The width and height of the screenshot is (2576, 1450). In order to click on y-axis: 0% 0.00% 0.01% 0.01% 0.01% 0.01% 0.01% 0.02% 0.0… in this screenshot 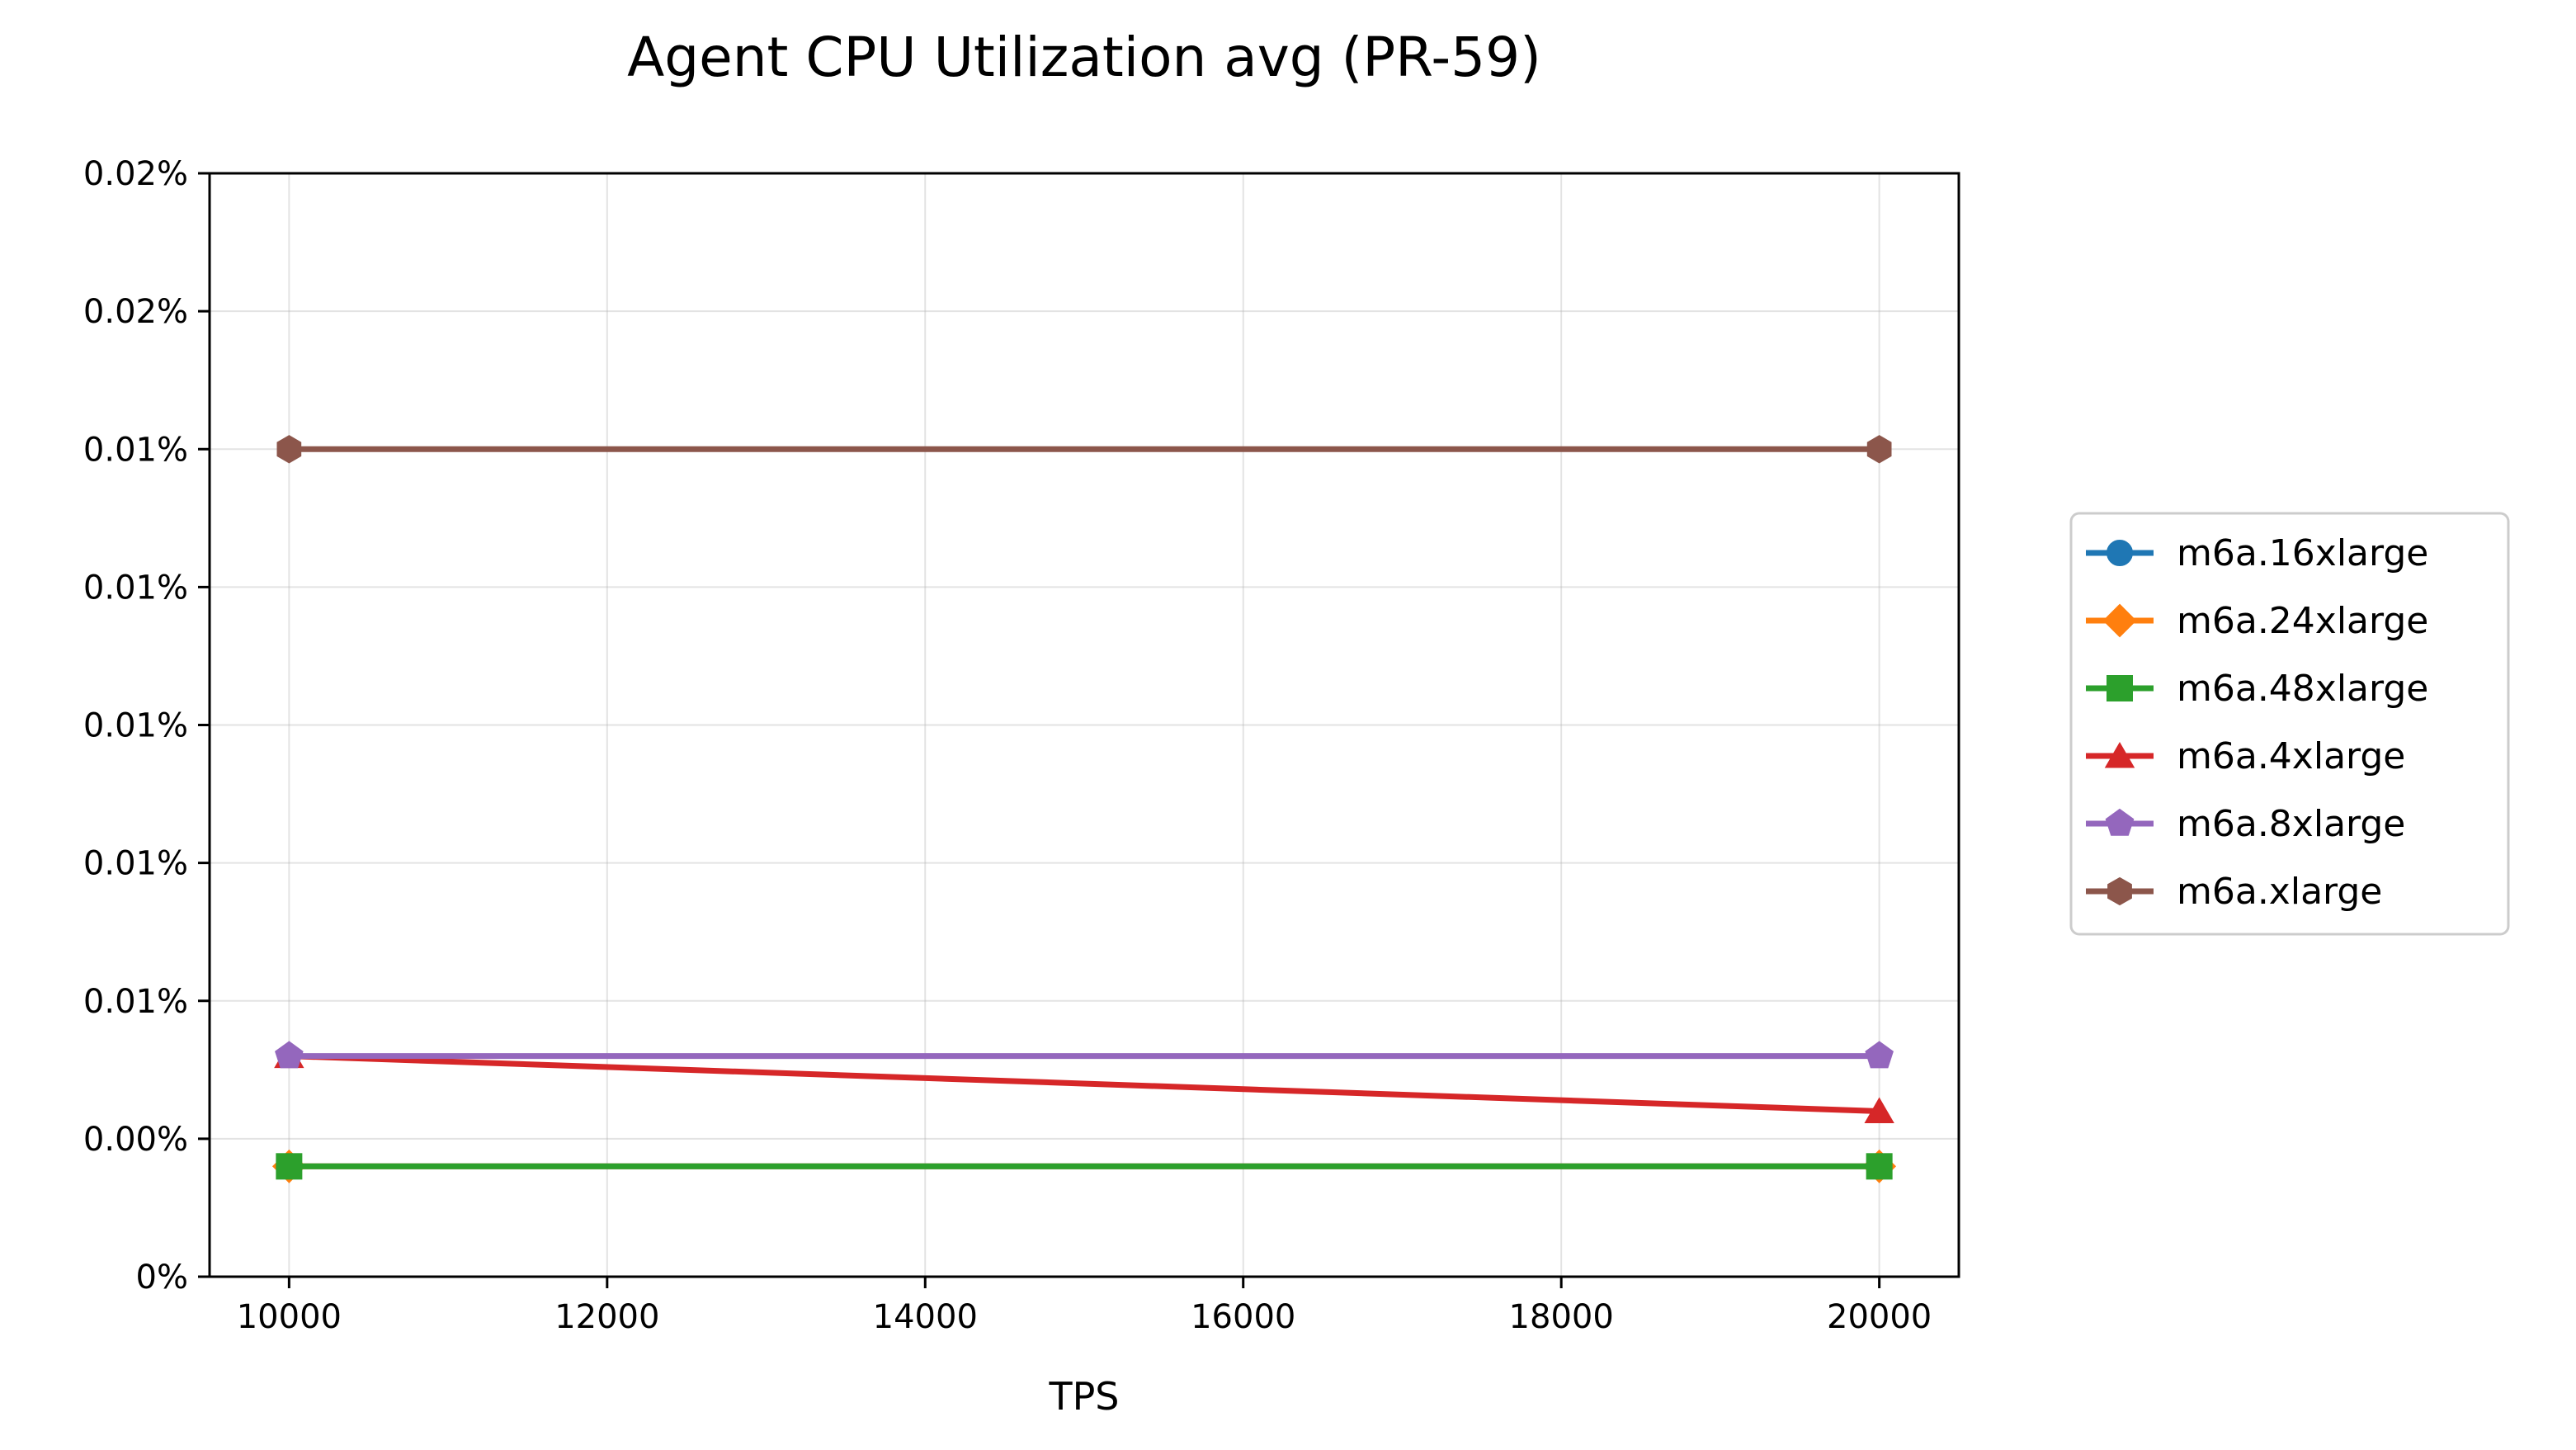, I will do `click(146, 725)`.